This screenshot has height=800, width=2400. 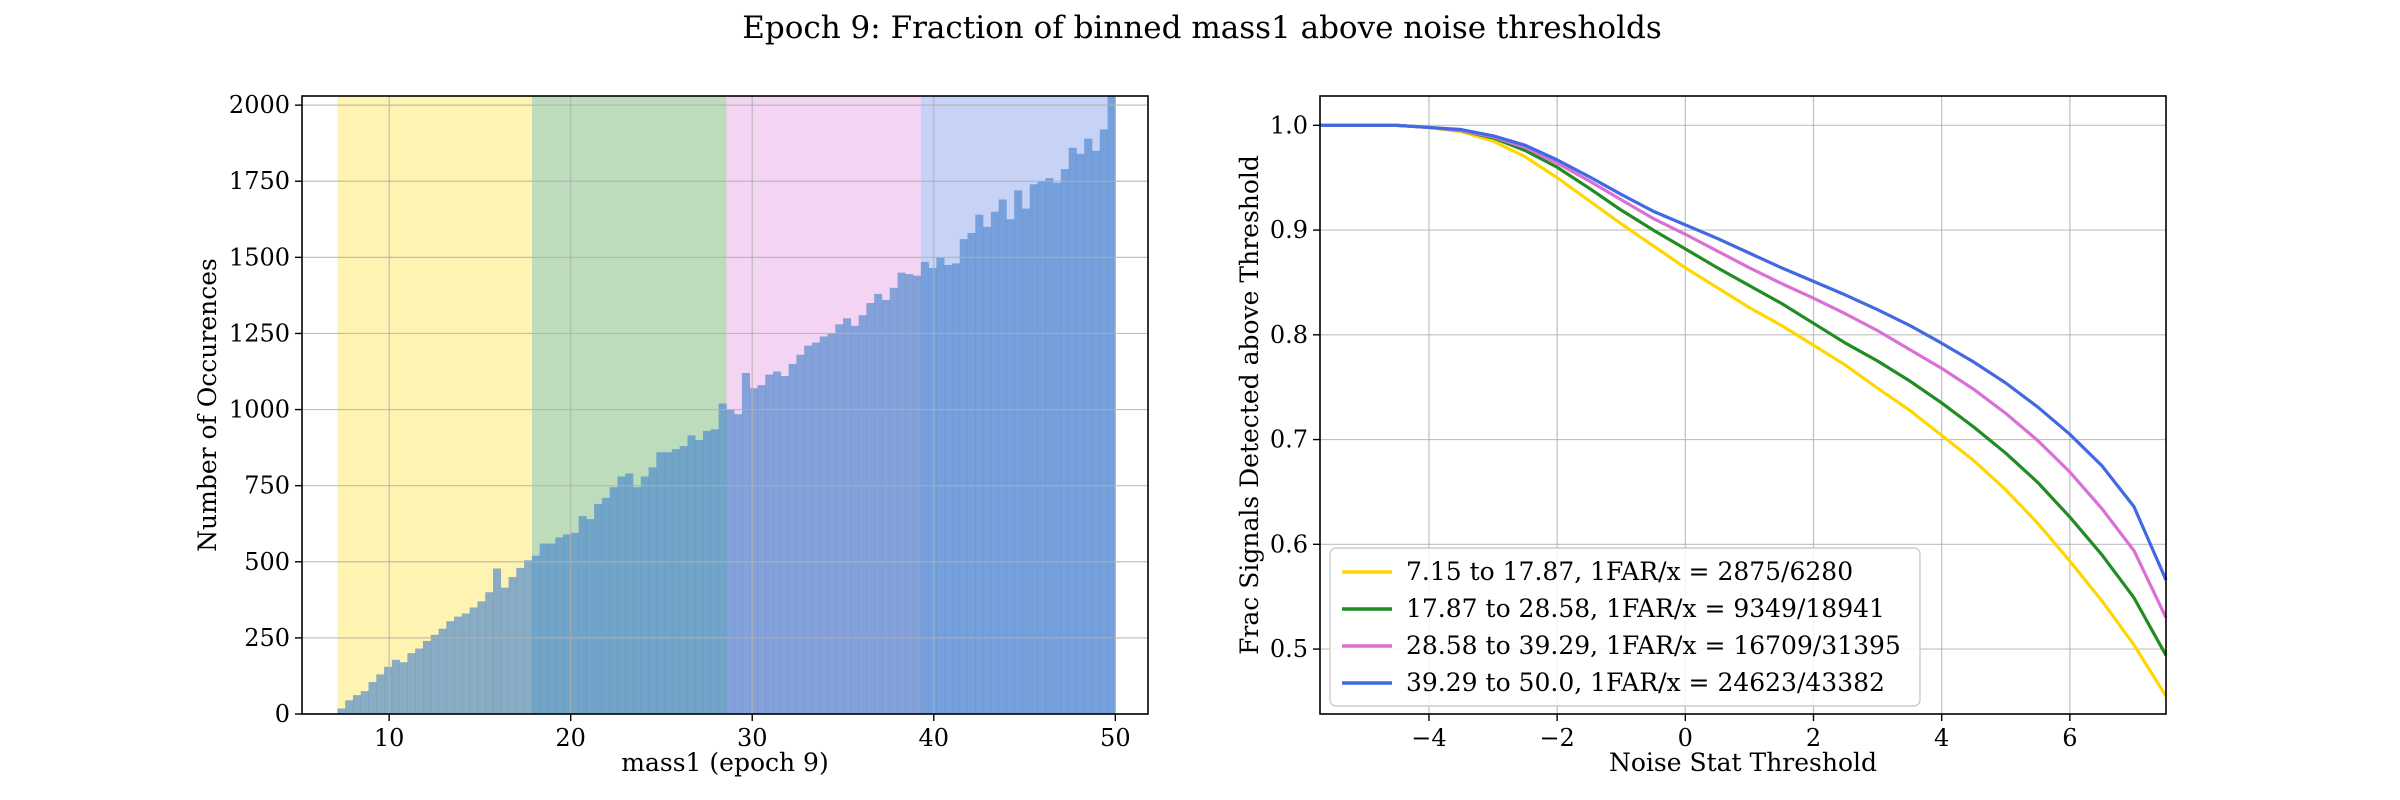 What do you see at coordinates (1115, 738) in the screenshot?
I see `histogram-x-tick-label: 50` at bounding box center [1115, 738].